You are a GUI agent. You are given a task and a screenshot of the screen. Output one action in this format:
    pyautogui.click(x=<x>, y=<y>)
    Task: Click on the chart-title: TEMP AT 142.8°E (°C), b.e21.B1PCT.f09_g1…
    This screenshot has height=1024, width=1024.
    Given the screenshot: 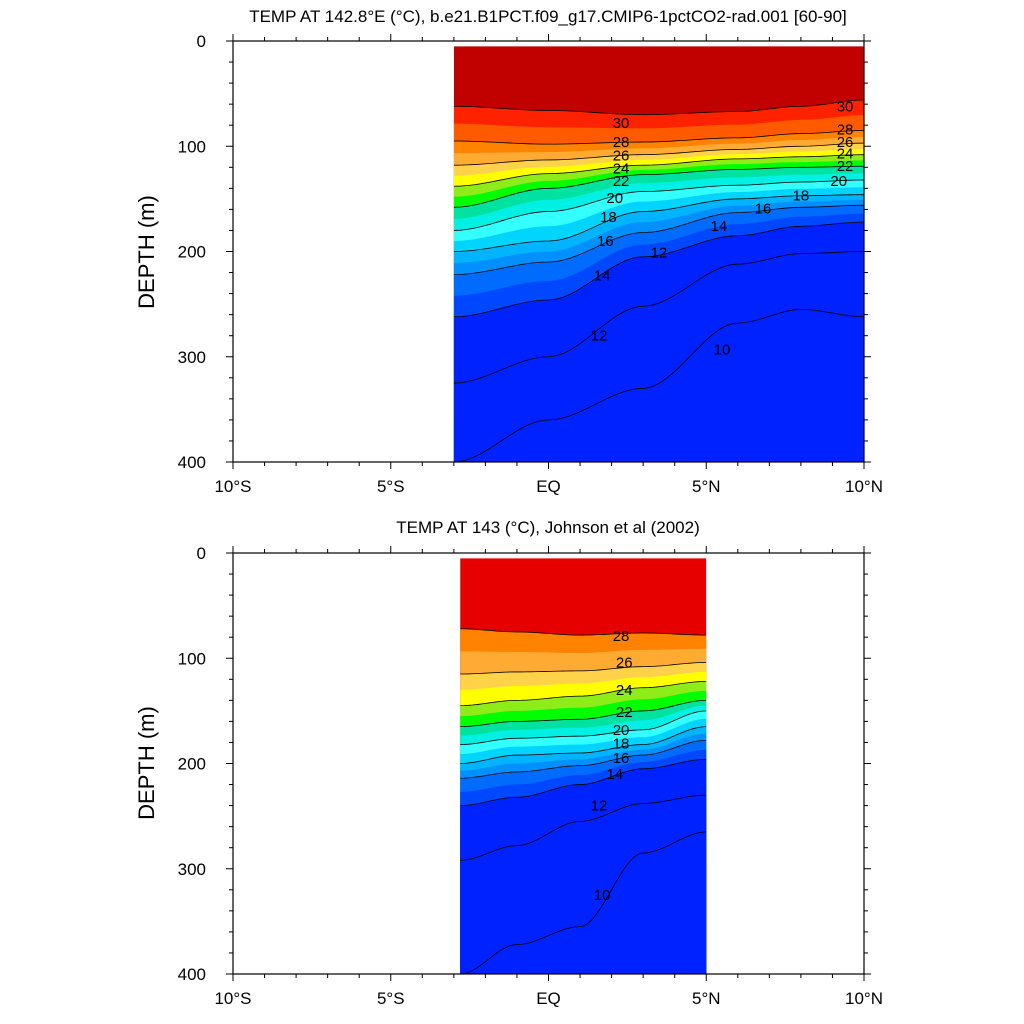 What is the action you would take?
    pyautogui.click(x=548, y=16)
    